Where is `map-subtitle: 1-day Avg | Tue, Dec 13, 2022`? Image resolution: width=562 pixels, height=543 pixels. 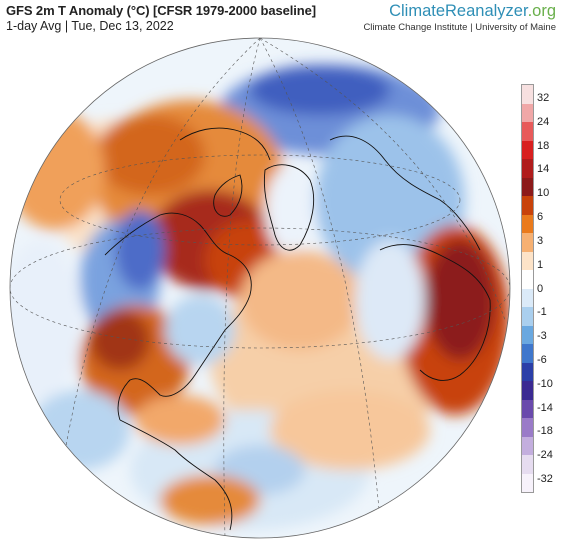 map-subtitle: 1-day Avg | Tue, Dec 13, 2022 is located at coordinates (90, 26).